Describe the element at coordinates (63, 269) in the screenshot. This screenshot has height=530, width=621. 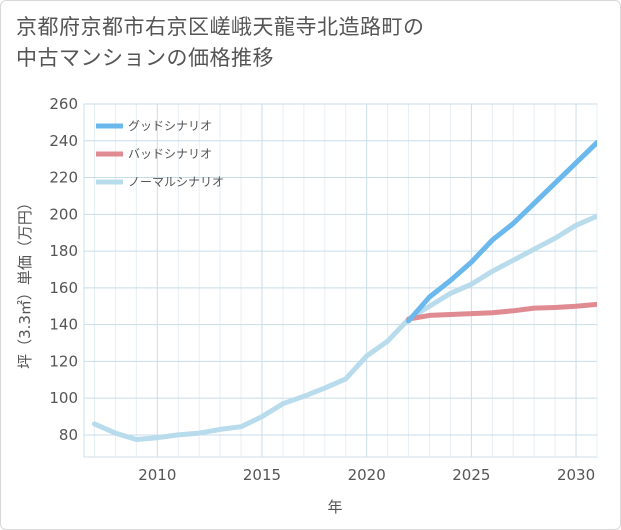
I see `y-tick-labels: 80 100 120 140 160 180 200 220 240 260` at that location.